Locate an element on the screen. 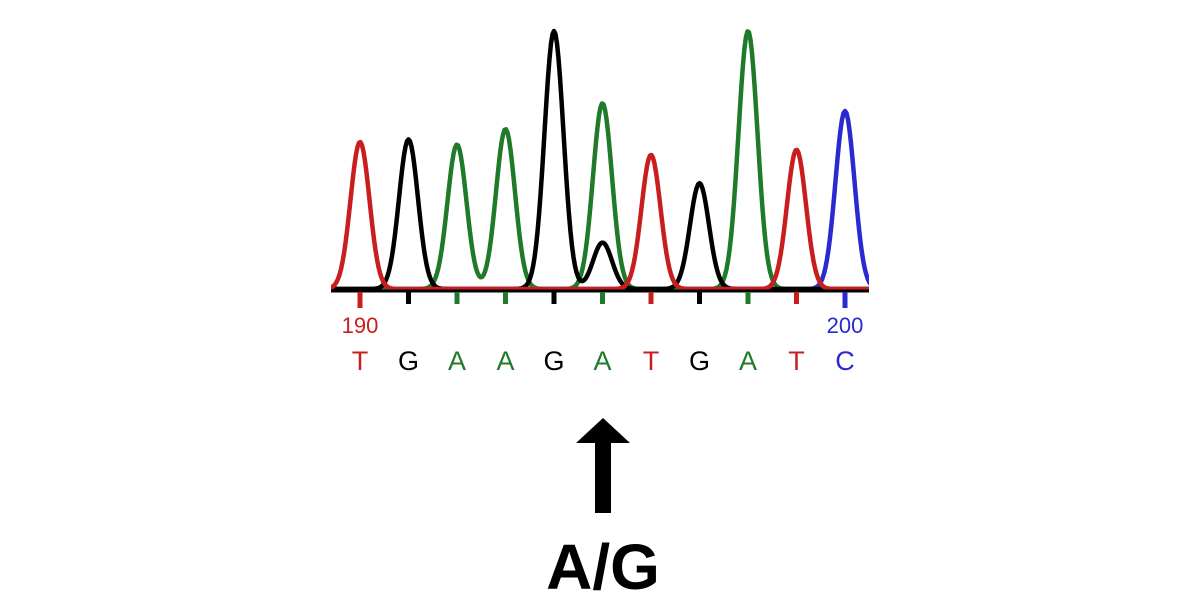  position-label: 200 is located at coordinates (845, 325).